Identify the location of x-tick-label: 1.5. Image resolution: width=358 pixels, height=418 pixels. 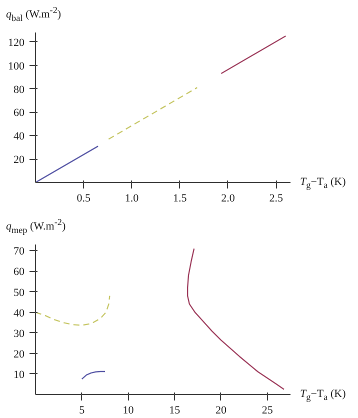
(180, 198).